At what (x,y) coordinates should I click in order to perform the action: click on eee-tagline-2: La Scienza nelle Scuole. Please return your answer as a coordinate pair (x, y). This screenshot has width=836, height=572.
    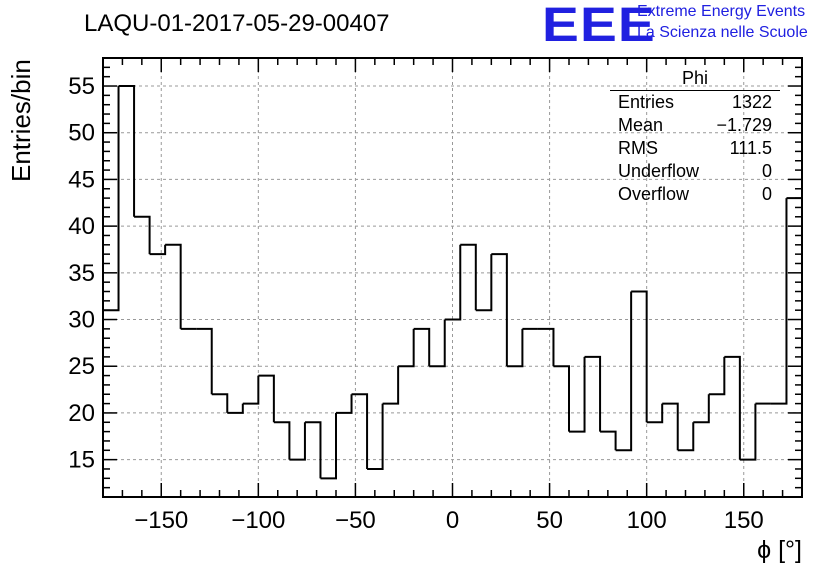
    Looking at the image, I should click on (722, 32).